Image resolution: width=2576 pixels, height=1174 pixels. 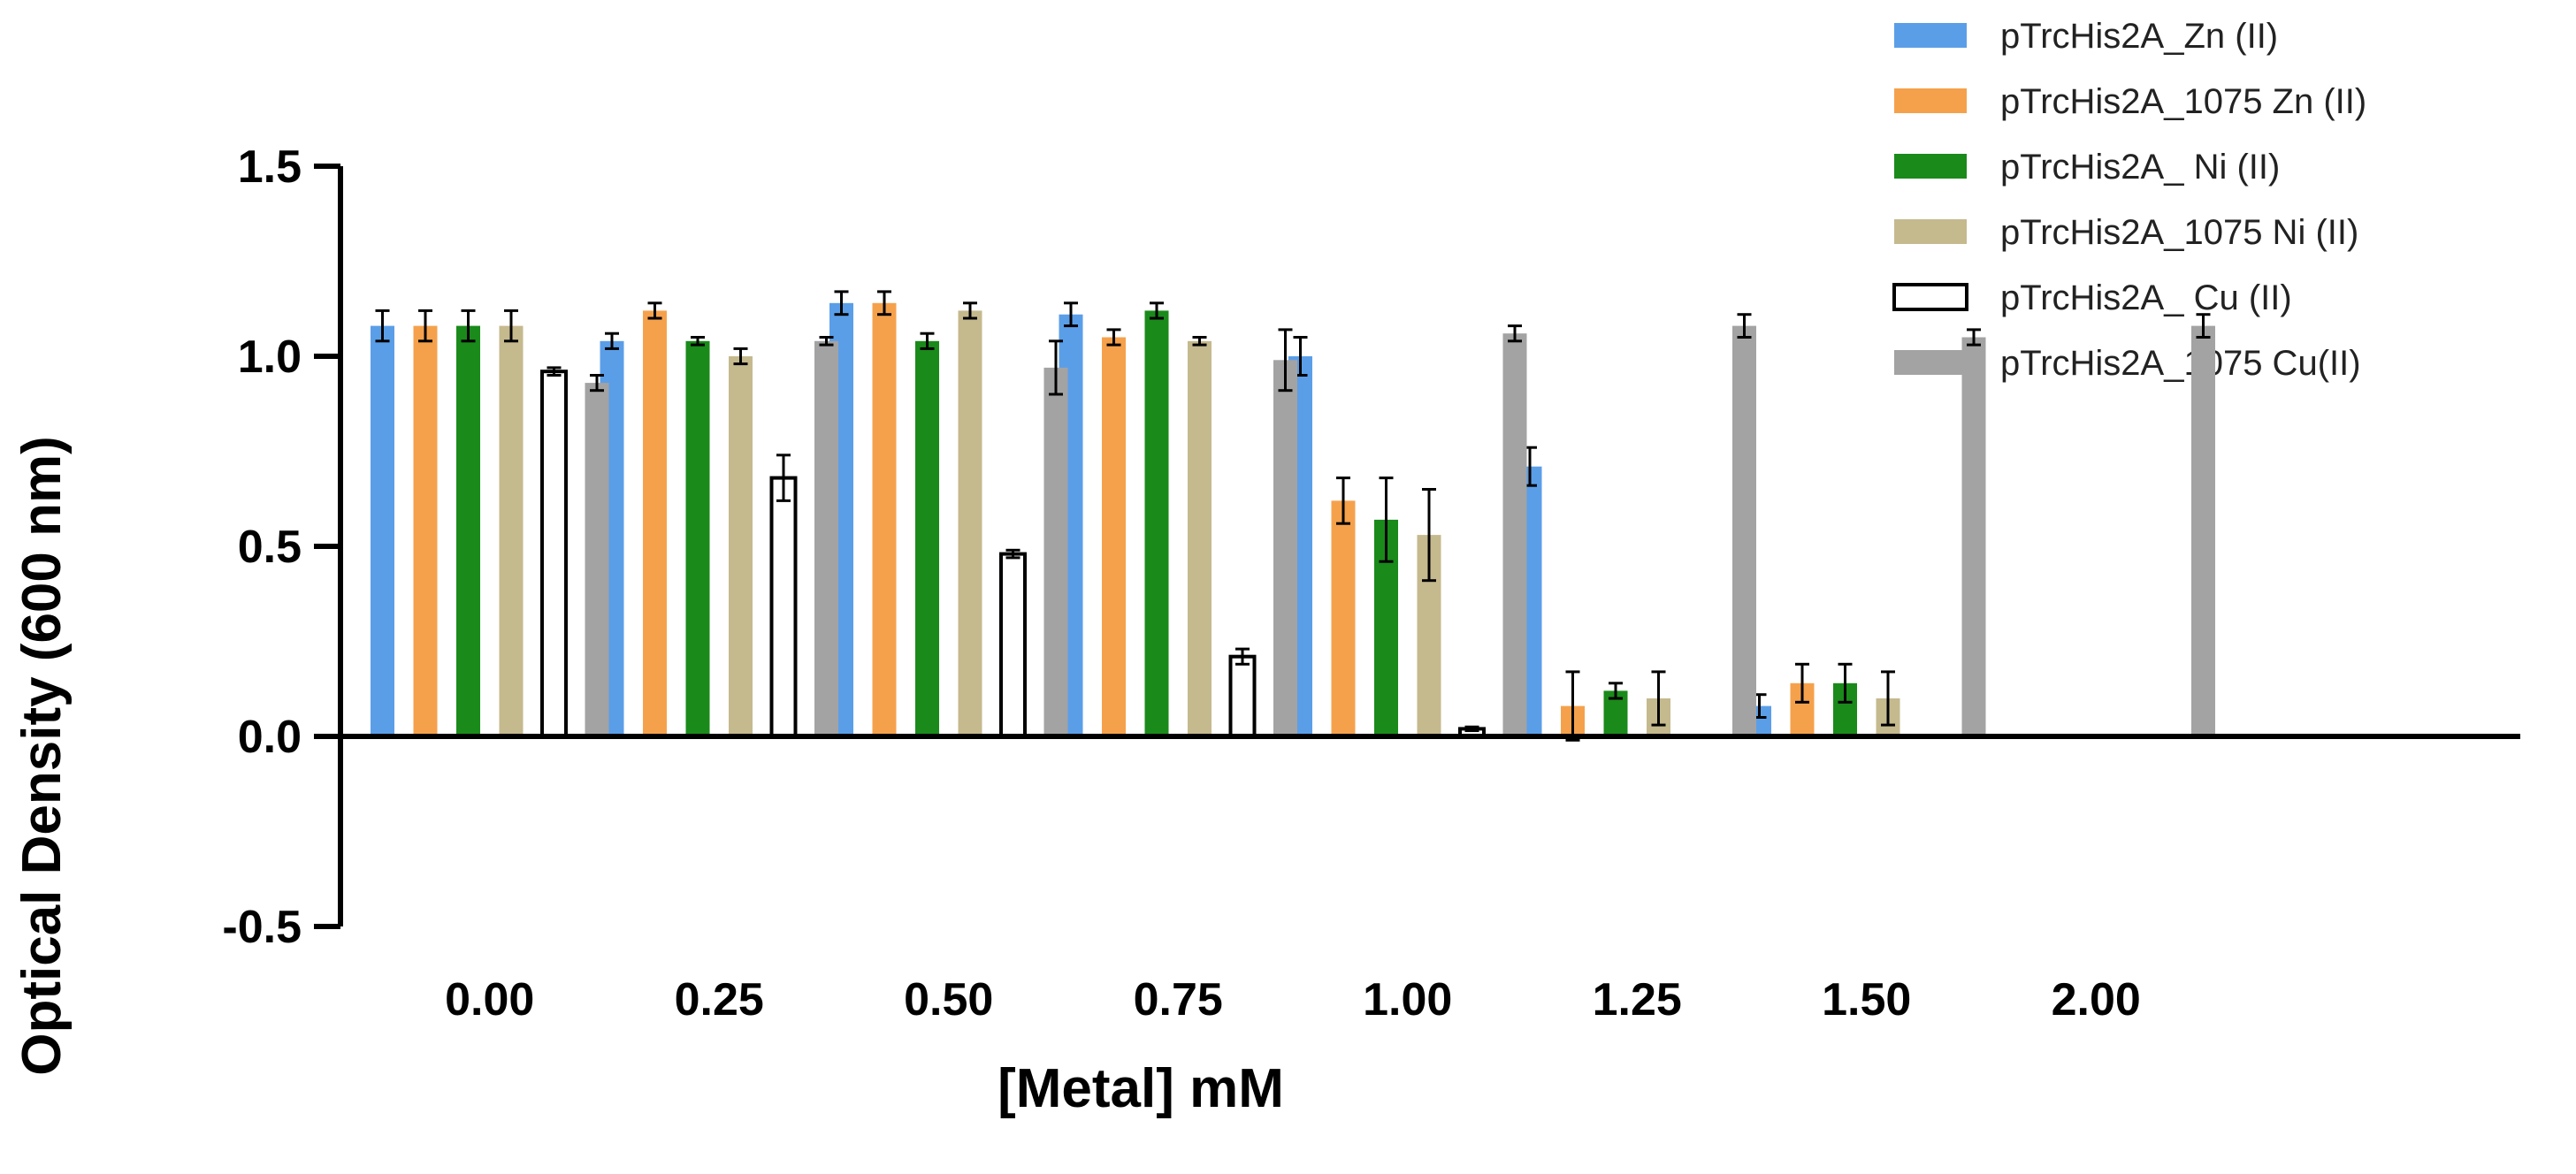 What do you see at coordinates (2181, 363) in the screenshot?
I see `legend-label: pTrcHis2A_1075 Cu(II)` at bounding box center [2181, 363].